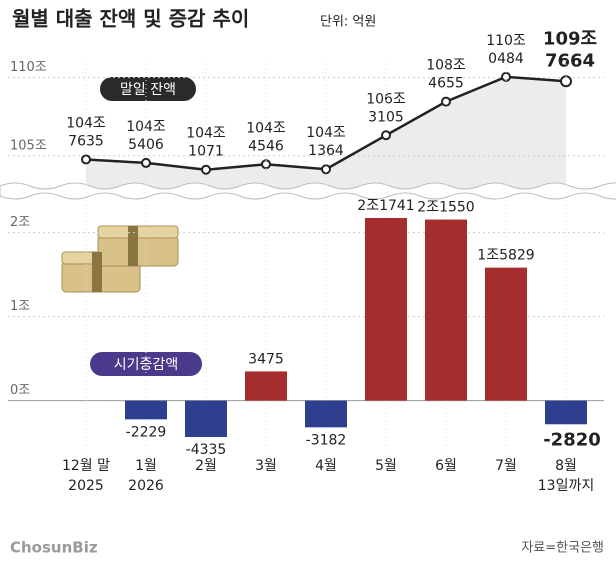 Image resolution: width=616 pixels, height=574 pixels. I want to click on logo: ChosunBiz, so click(54, 548).